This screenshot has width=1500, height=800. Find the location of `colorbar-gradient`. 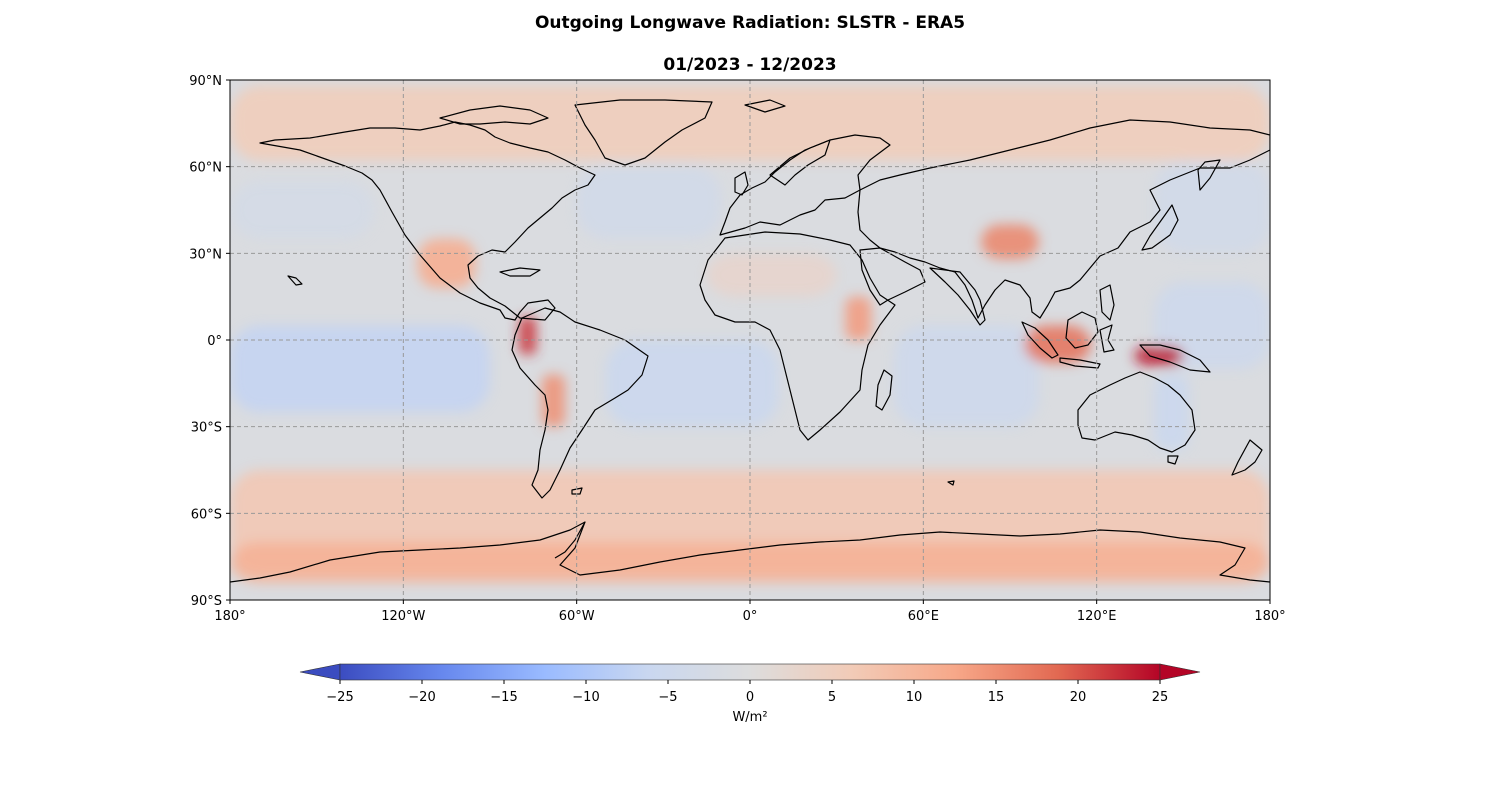

colorbar-gradient is located at coordinates (750, 672).